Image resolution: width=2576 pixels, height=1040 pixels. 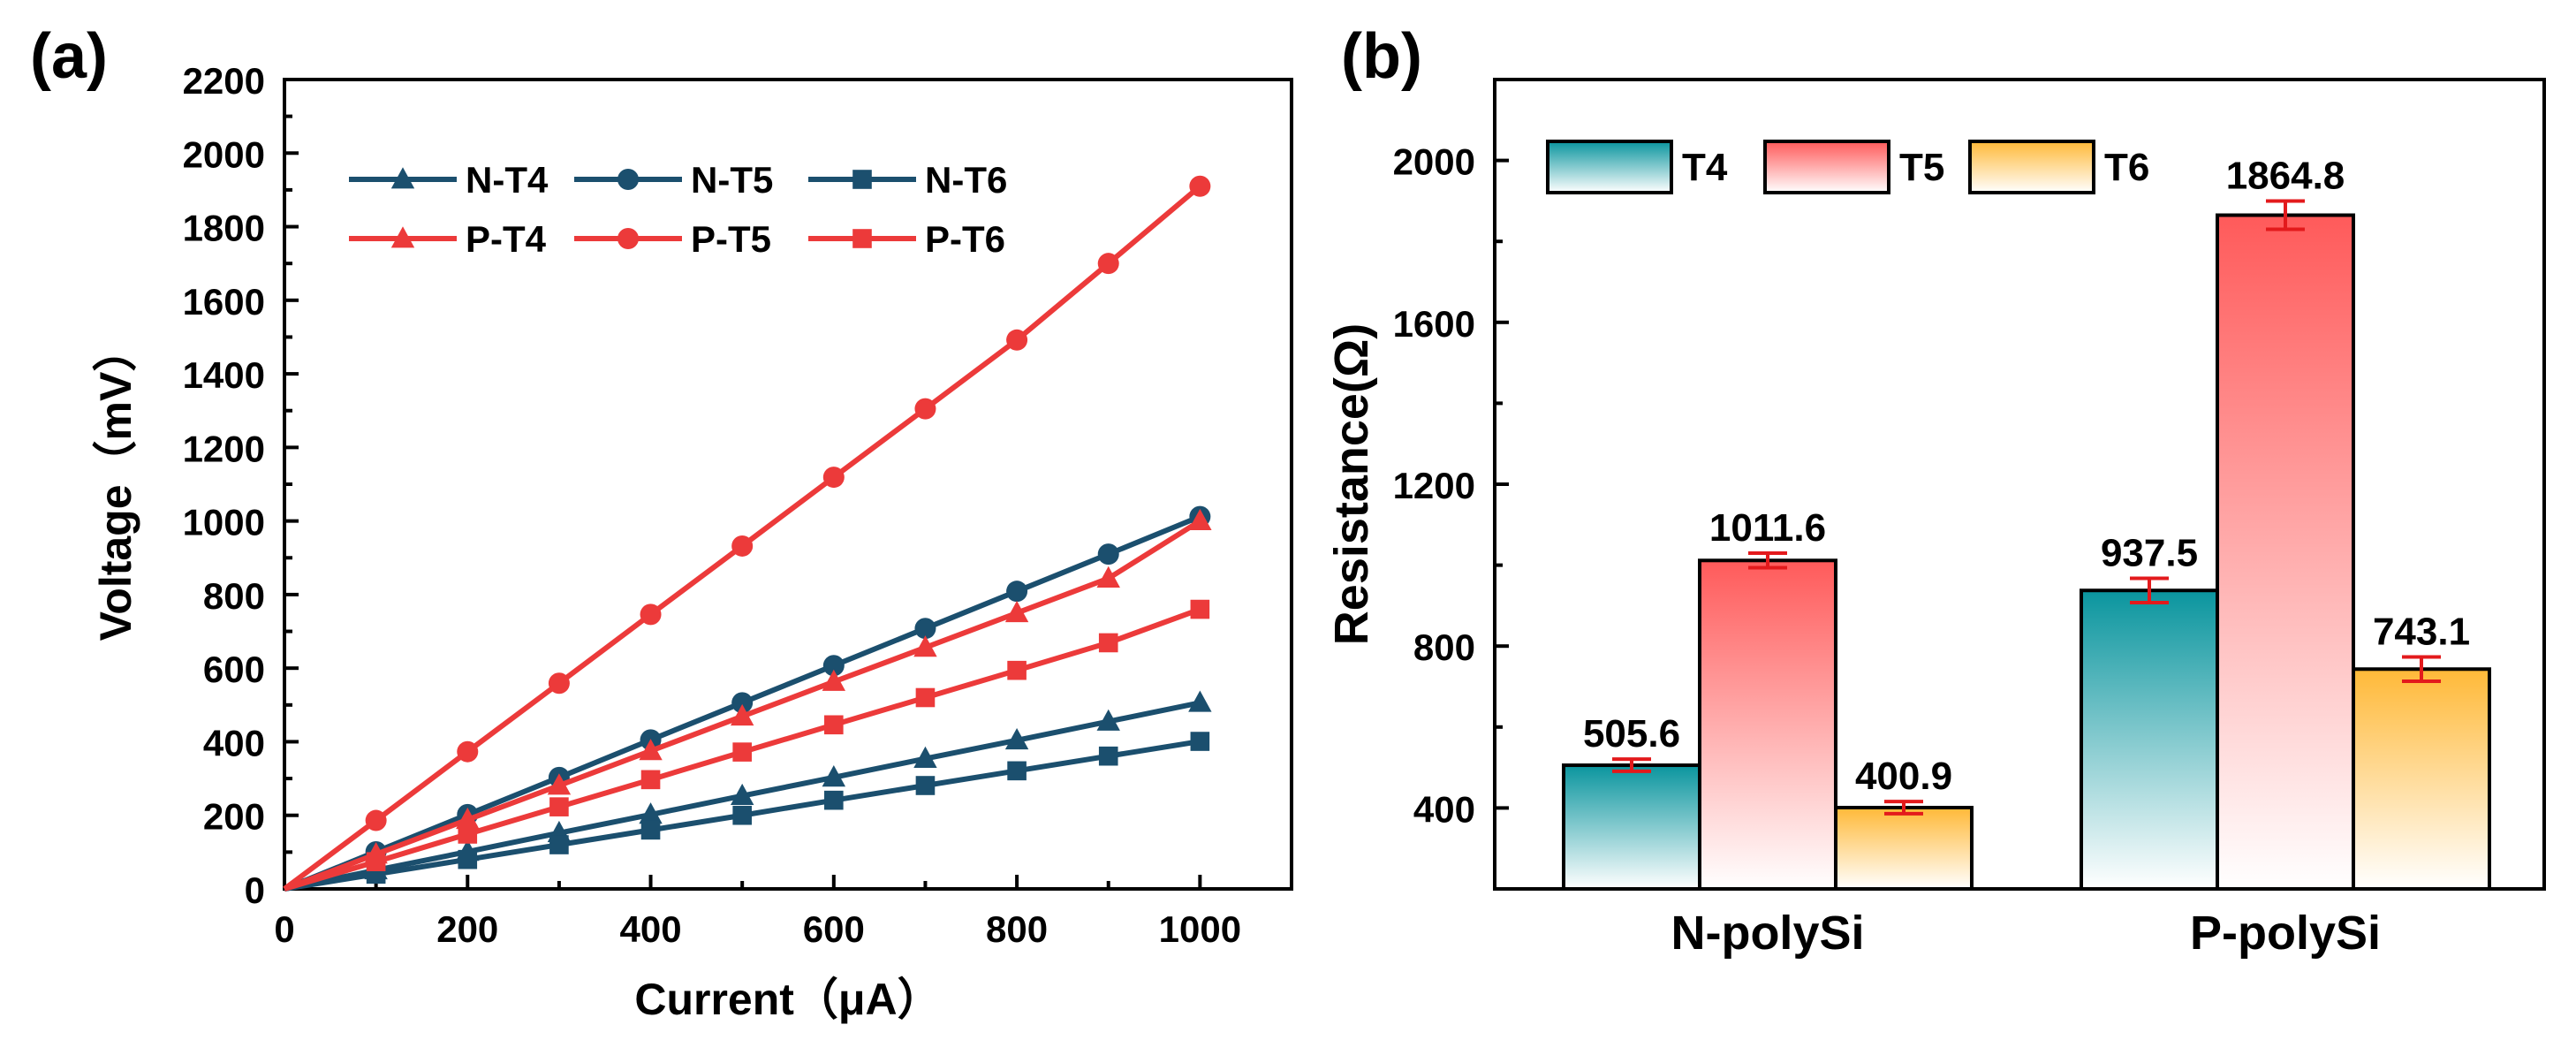 I want to click on chart-b-legend: T4 T5 T6, so click(x=1847, y=167).